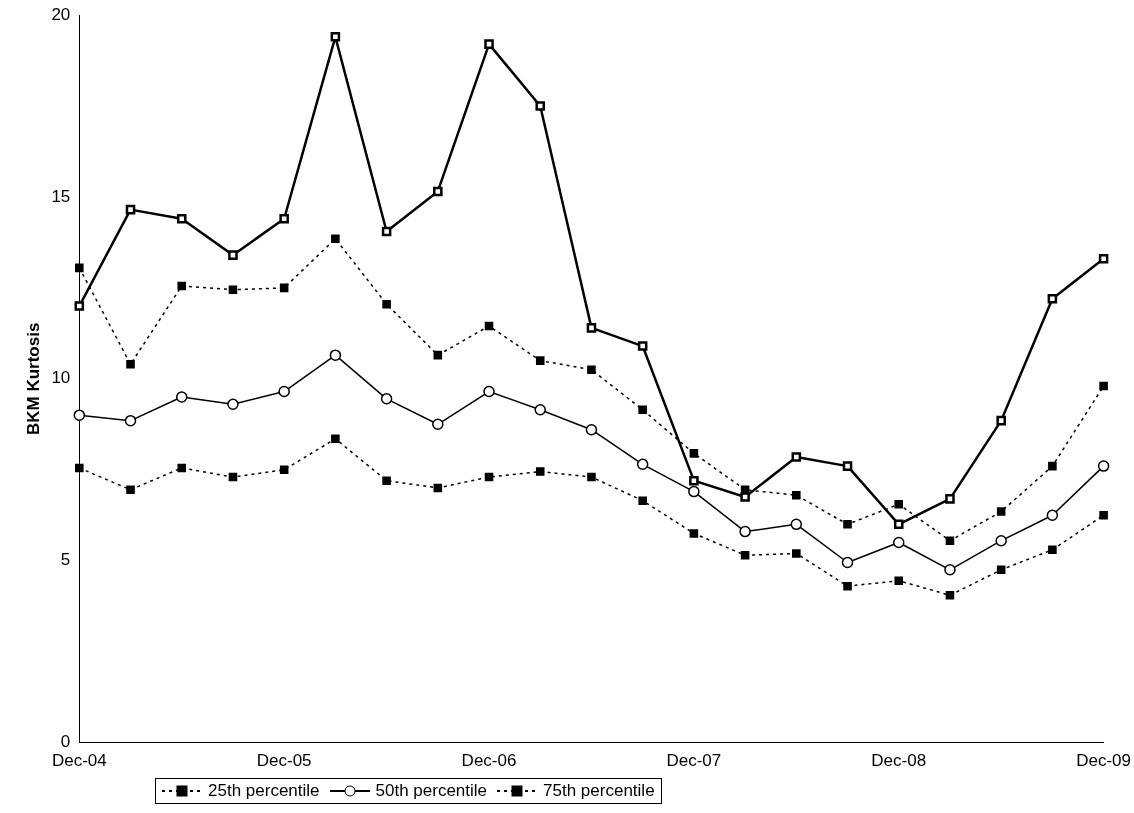 This screenshot has height=813, width=1134. Describe the element at coordinates (489, 761) in the screenshot. I see `x-tick-label: Dec-06` at that location.